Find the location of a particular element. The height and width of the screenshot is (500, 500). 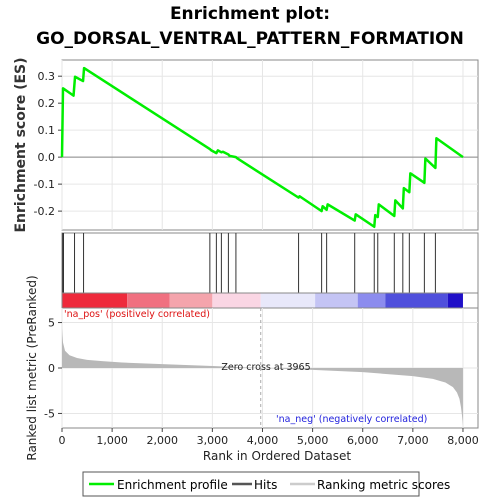

legend-hits-label: Hits is located at coordinates (265, 485).